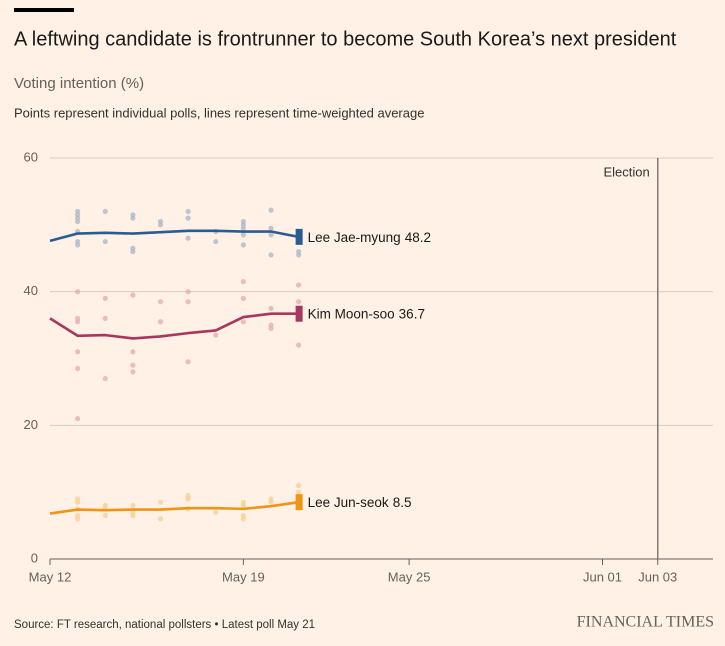 The width and height of the screenshot is (725, 646). What do you see at coordinates (351, 313) in the screenshot?
I see `legend-name: Kim Moon-soo` at bounding box center [351, 313].